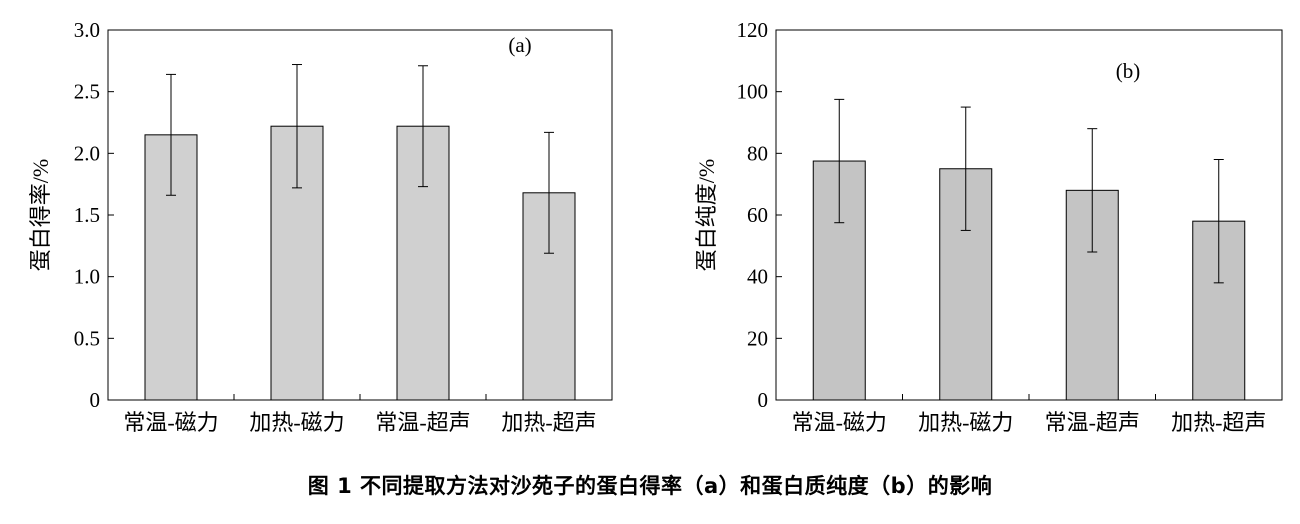  Describe the element at coordinates (706, 215) in the screenshot. I see `y-axis-label: 蛋白纯度/%` at that location.